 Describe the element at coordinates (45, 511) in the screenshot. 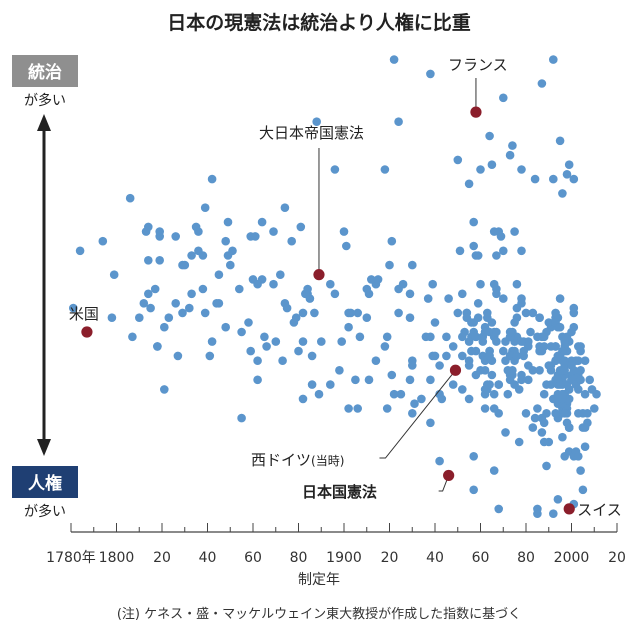

I see `bottom-badge-sublabel: が多い` at that location.